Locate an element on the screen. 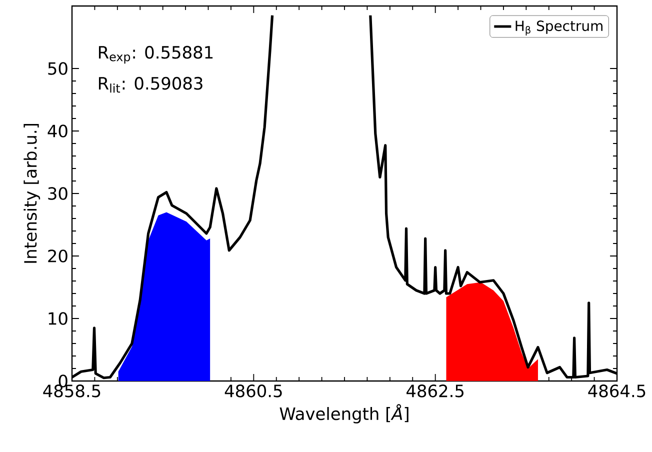 This screenshot has height=452, width=652. annotation: R$_{lit}$: 0.59083 is located at coordinates (150, 84).